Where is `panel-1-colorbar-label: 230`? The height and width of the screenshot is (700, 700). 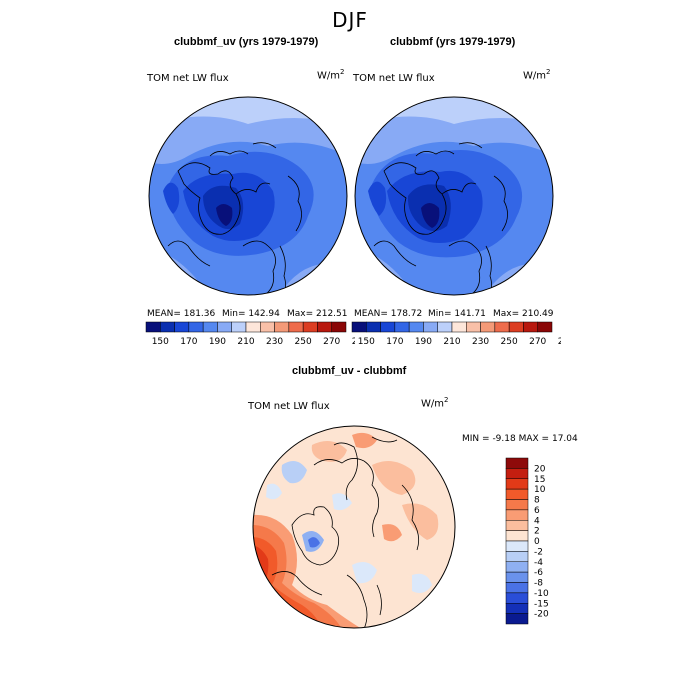 panel-1-colorbar-label: 230 is located at coordinates (274, 342).